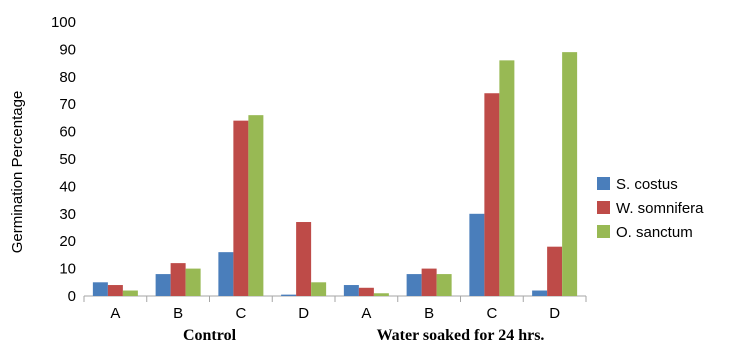 The width and height of the screenshot is (745, 346). I want to click on legend: S. costus W. somnifera O. sanctum, so click(650, 208).